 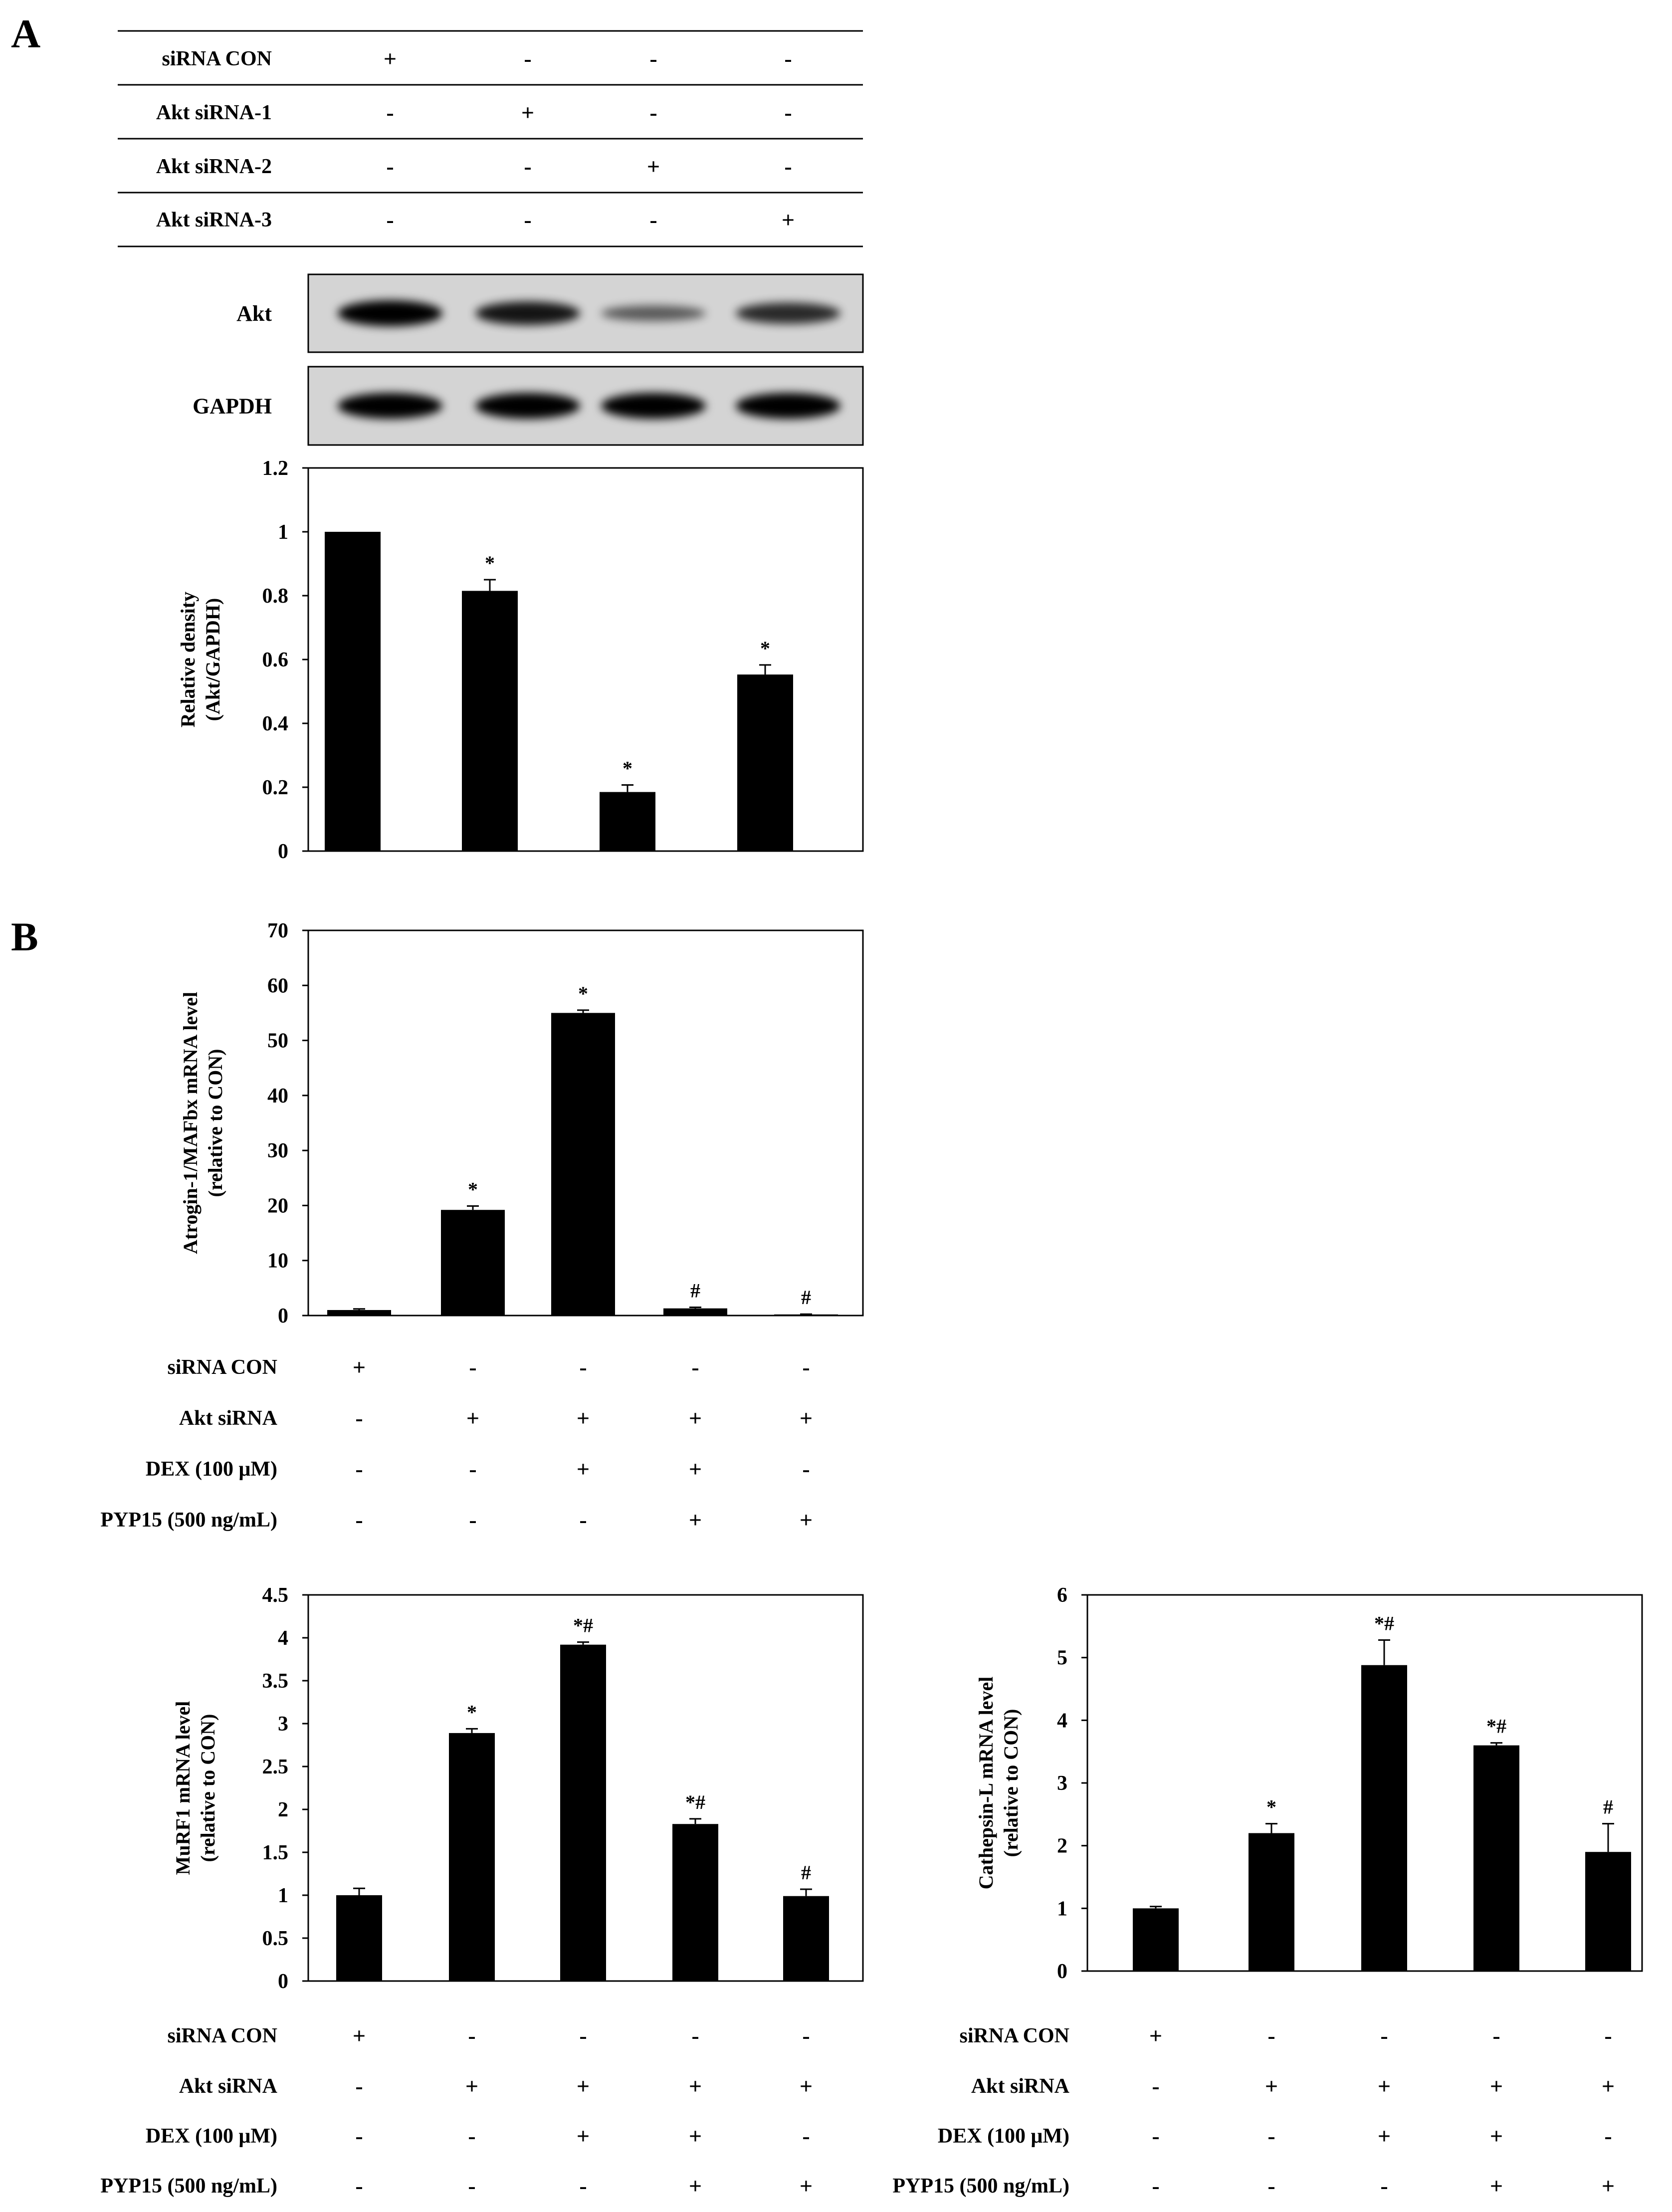 What do you see at coordinates (1062, 1908) in the screenshot?
I see `y-tick-label: 1` at bounding box center [1062, 1908].